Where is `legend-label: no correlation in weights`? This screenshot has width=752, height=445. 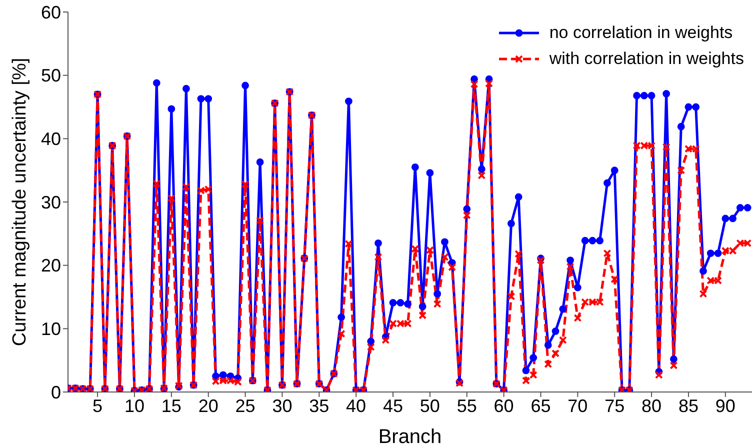 legend-label: no correlation in weights is located at coordinates (641, 33).